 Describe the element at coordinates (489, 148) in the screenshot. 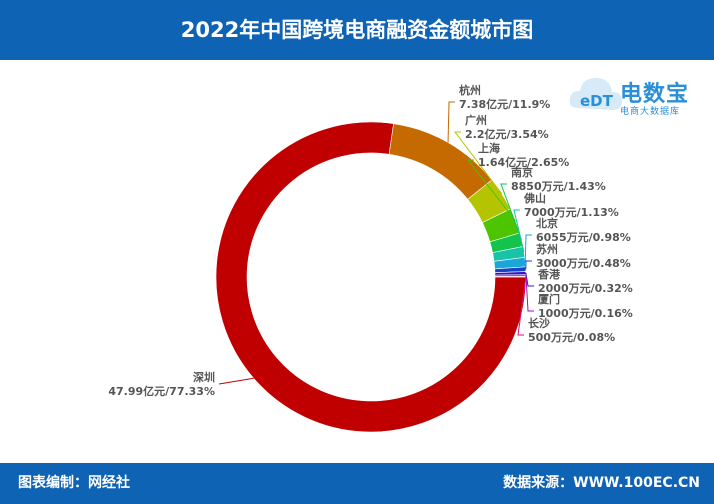

I see `slice-label-name-3: 上海` at that location.